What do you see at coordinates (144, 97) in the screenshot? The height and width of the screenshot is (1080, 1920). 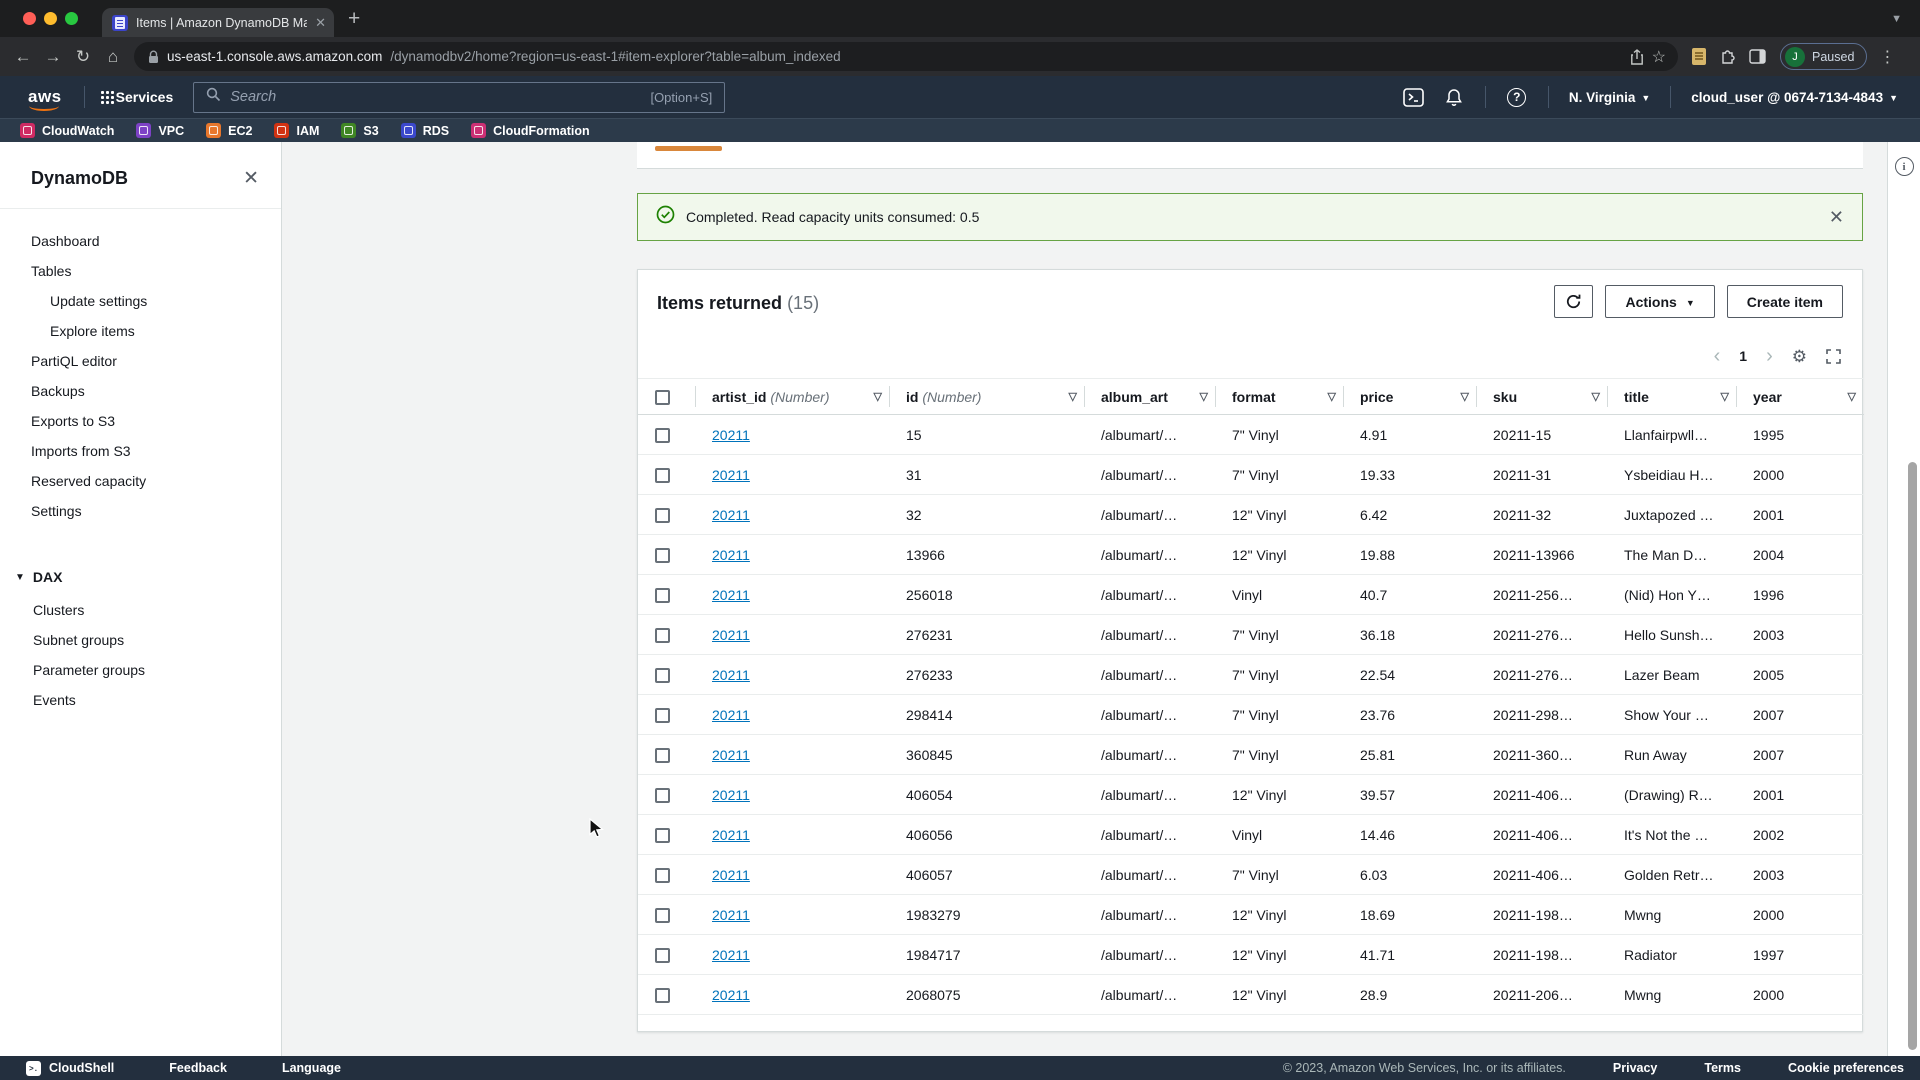 I see `services-menu: Services` at bounding box center [144, 97].